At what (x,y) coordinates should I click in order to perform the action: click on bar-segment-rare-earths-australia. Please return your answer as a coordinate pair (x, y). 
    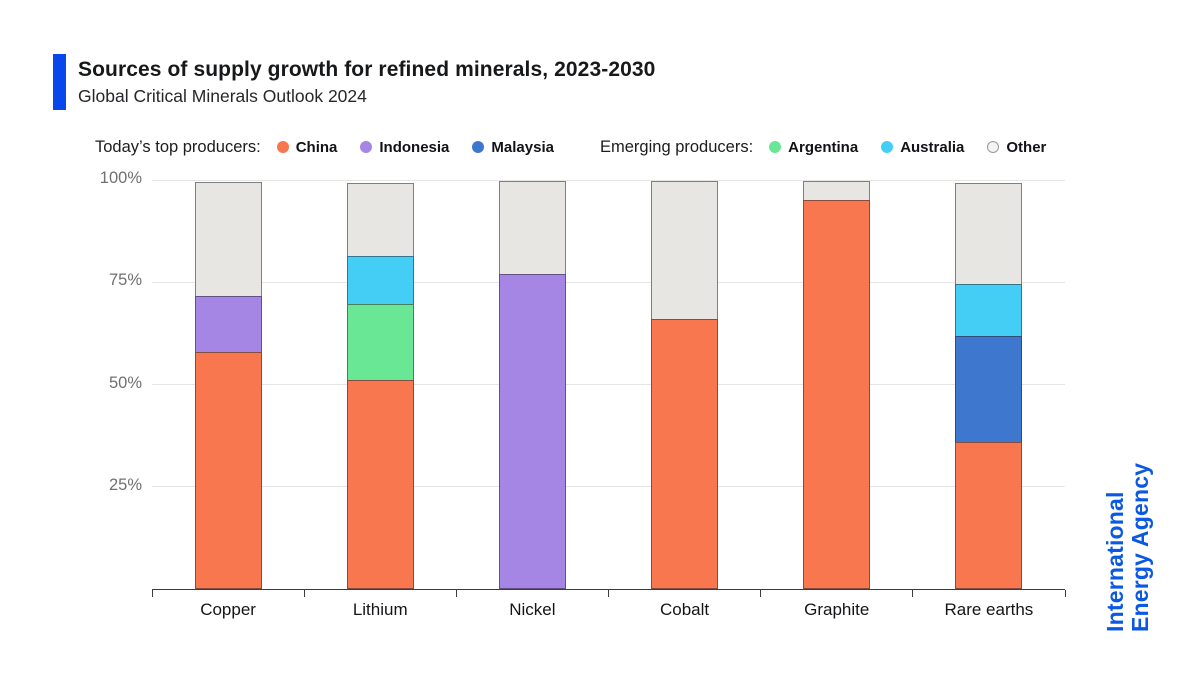
    Looking at the image, I should click on (989, 311).